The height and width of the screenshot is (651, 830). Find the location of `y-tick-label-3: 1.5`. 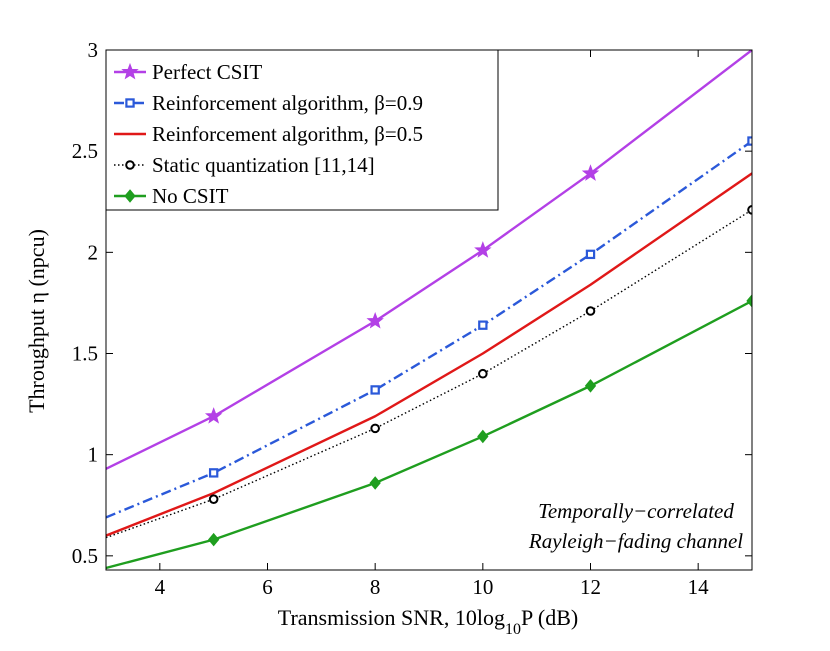

y-tick-label-3: 1.5 is located at coordinates (85, 354).